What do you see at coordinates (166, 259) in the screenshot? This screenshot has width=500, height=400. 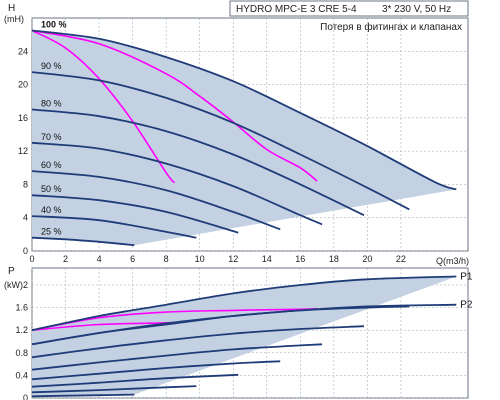 I see `head-x-tick-label: 8` at bounding box center [166, 259].